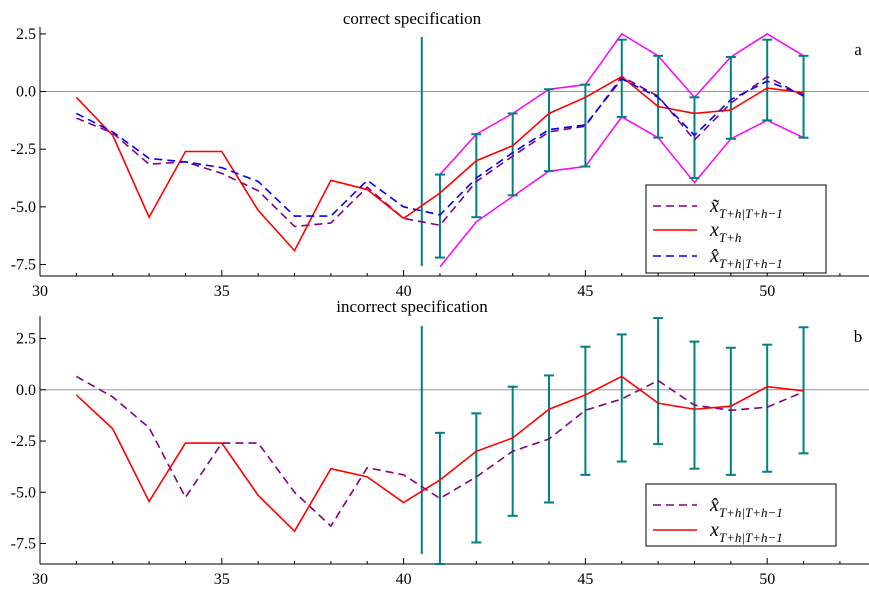  I want to click on legend-a-entry-2: x̂T+h|T+h−1, so click(746, 258).